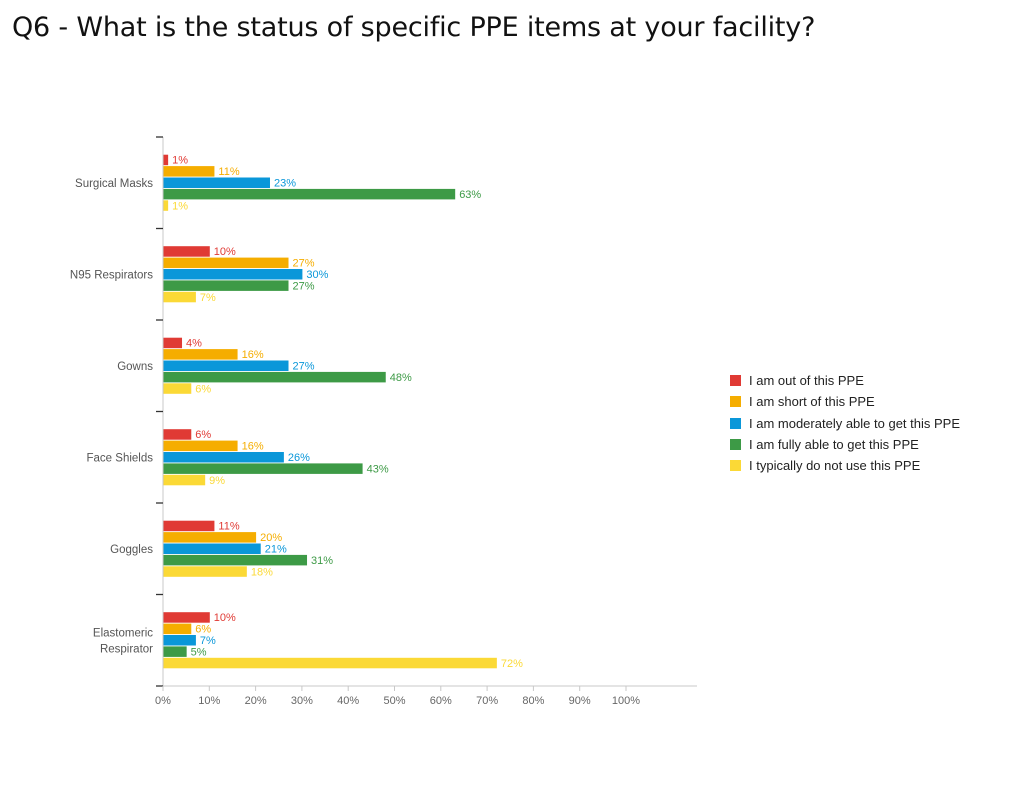  Describe the element at coordinates (394, 701) in the screenshot. I see `x-tick-label: 50%` at that location.